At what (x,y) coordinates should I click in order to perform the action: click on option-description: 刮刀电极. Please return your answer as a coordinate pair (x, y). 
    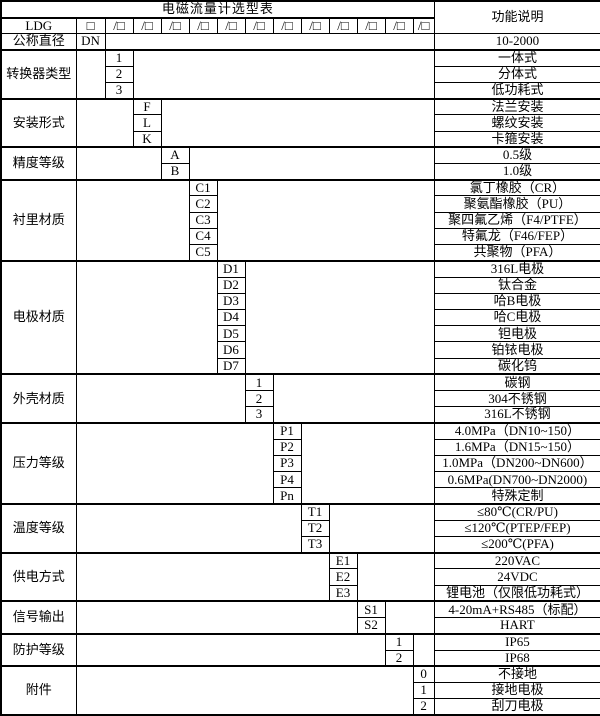
    Looking at the image, I should click on (516, 707).